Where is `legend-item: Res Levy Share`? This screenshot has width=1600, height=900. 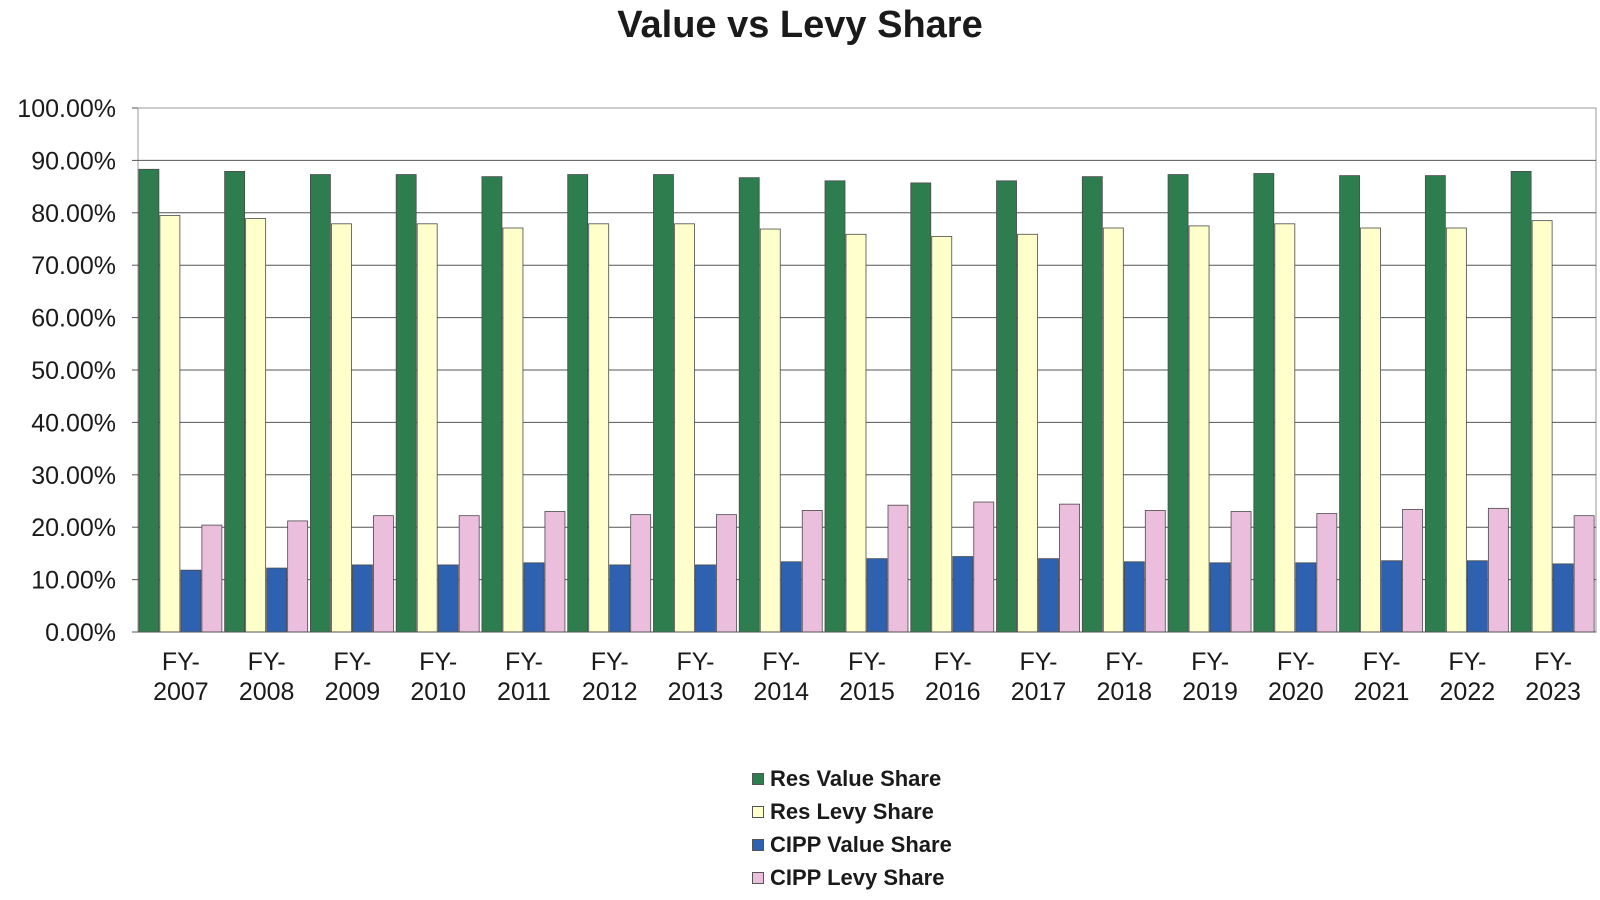 legend-item: Res Levy Share is located at coordinates (852, 811).